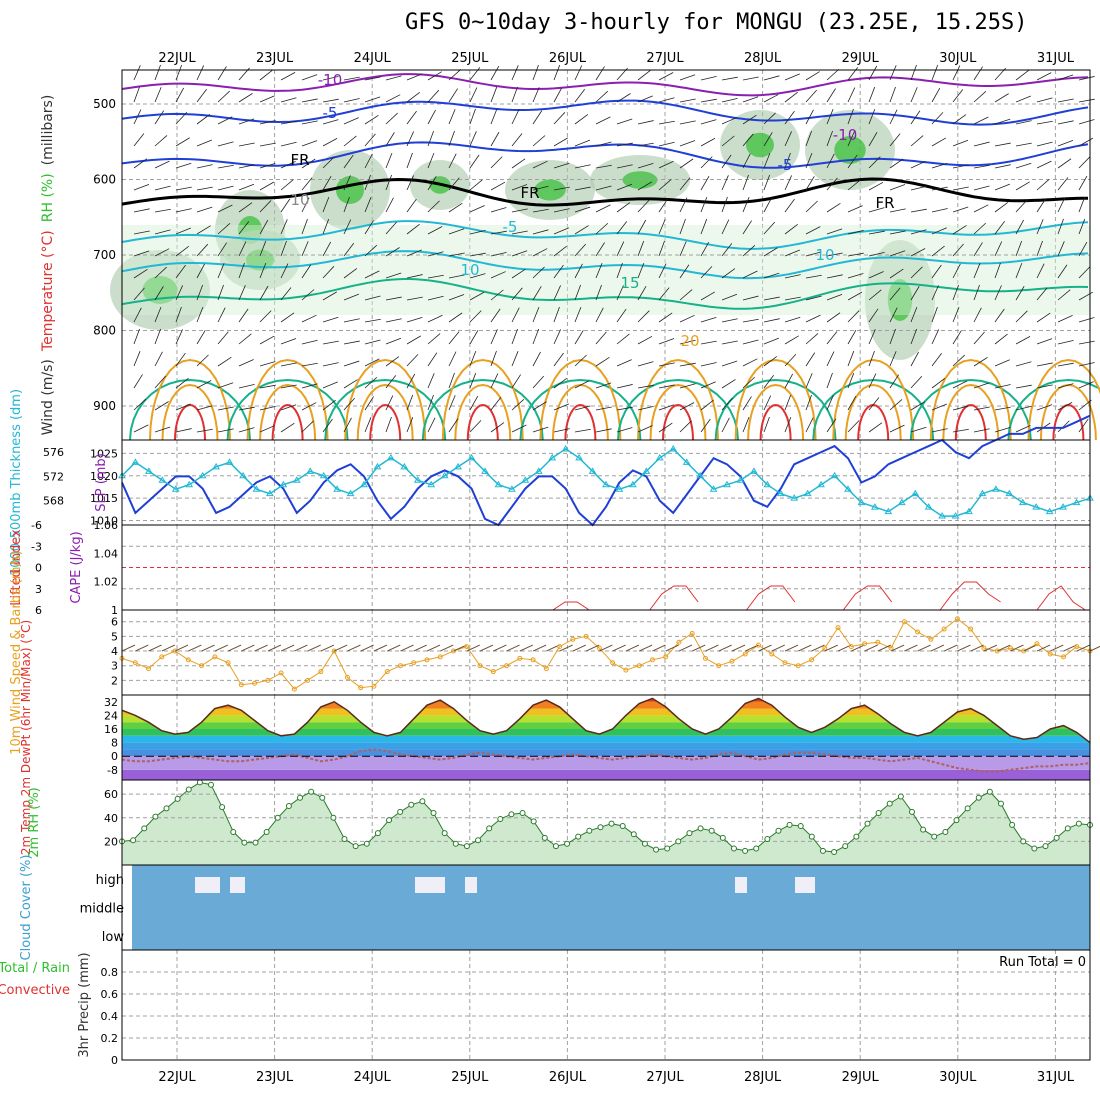 Image resolution: width=1100 pixels, height=1100 pixels. What do you see at coordinates (470, 58) in the screenshot?
I see `date-label-top: 25JUL` at bounding box center [470, 58].